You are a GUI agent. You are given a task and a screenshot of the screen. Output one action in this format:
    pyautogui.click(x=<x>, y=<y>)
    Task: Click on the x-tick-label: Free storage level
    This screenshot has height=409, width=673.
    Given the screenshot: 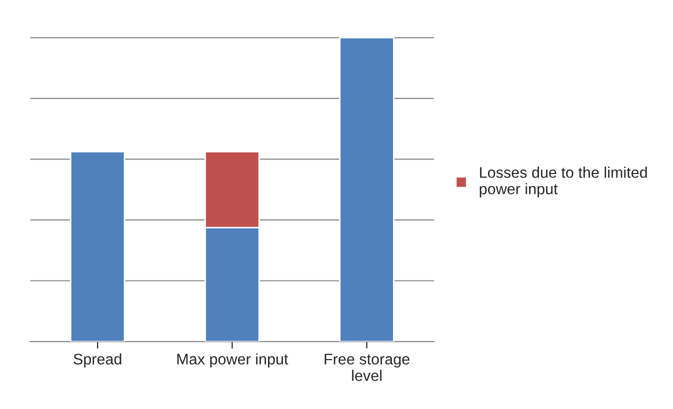 What is the action you would take?
    pyautogui.click(x=367, y=367)
    